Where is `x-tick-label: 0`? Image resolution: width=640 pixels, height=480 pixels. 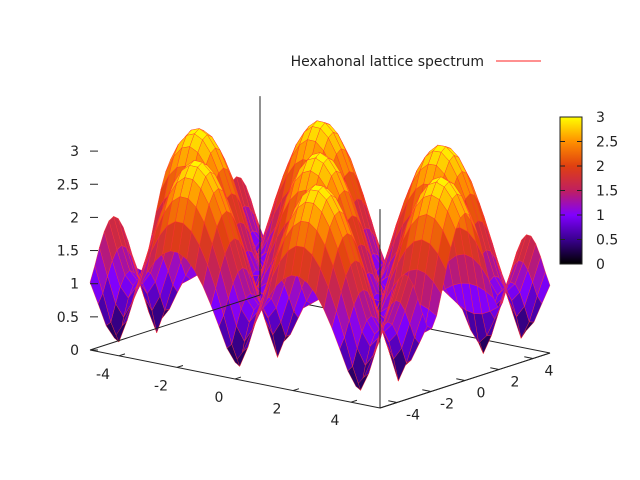 x-tick-label: 0 is located at coordinates (219, 398).